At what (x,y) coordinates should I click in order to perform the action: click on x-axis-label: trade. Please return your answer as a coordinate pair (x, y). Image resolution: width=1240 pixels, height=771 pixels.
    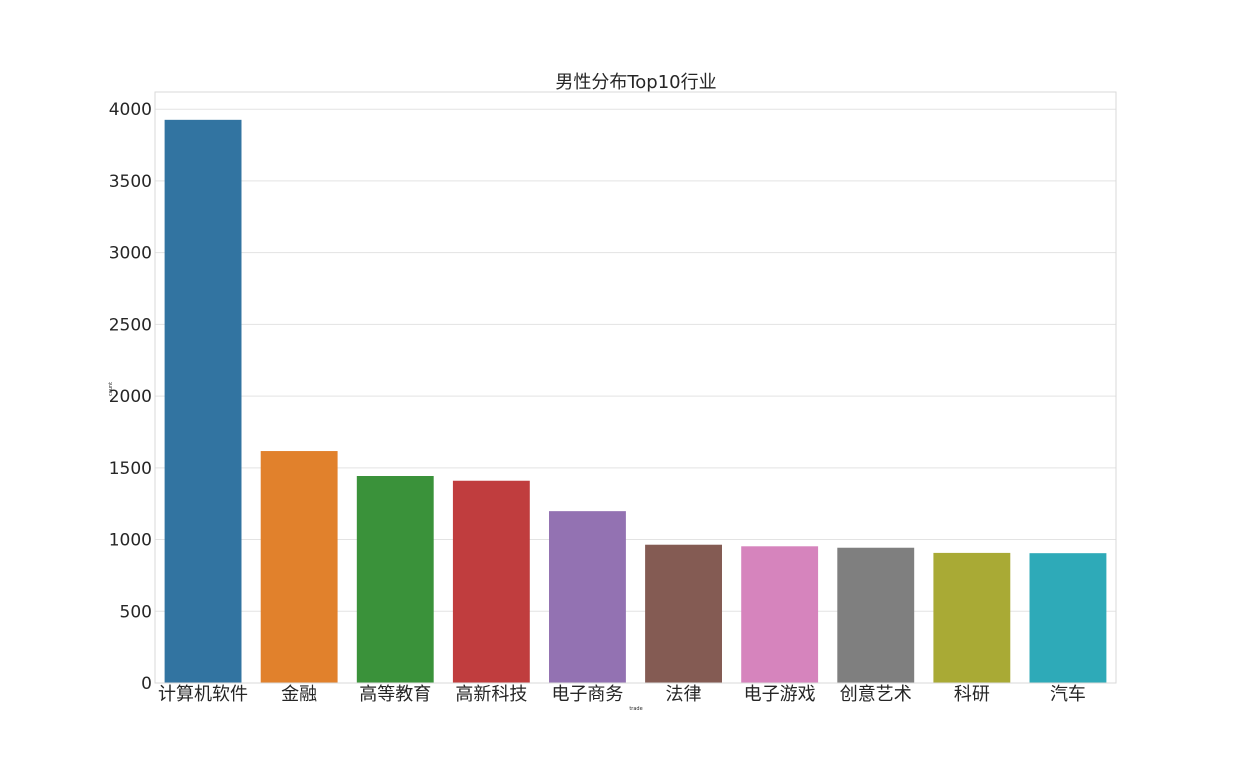
    Looking at the image, I should click on (635, 709).